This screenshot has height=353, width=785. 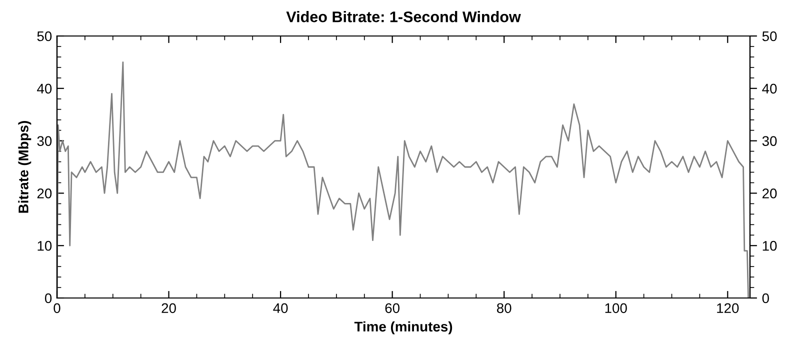 I want to click on y2-tick-label: 0, so click(x=765, y=298).